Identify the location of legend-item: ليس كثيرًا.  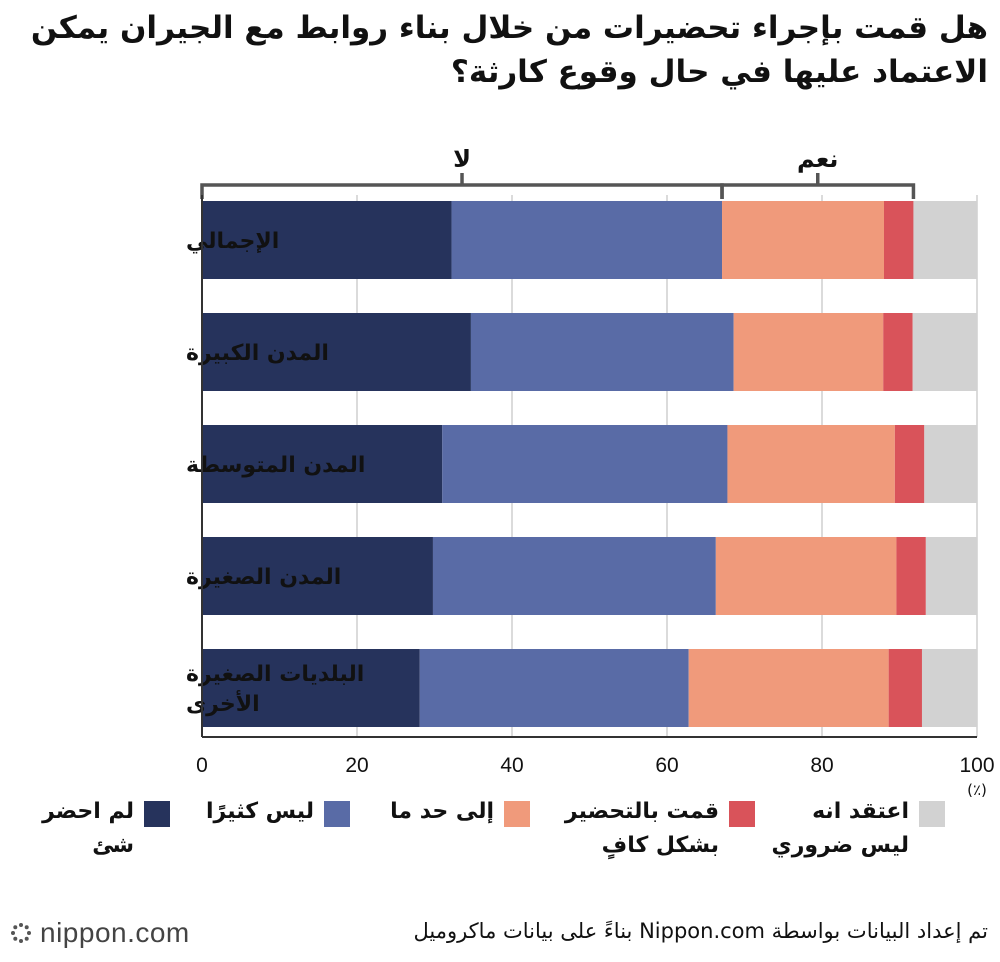
(278, 812).